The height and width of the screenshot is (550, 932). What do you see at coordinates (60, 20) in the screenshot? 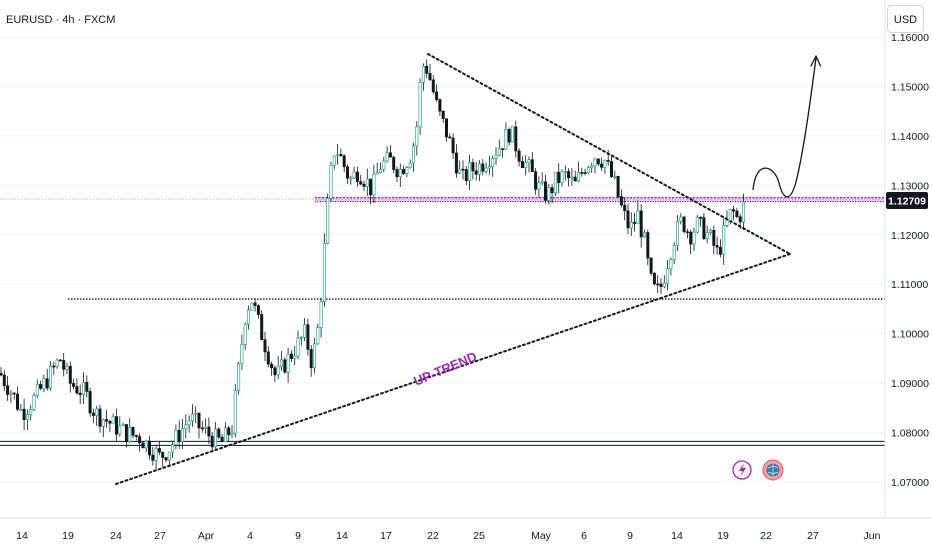
I see `symbol-title: EURUSD · 4h · FXCM` at bounding box center [60, 20].